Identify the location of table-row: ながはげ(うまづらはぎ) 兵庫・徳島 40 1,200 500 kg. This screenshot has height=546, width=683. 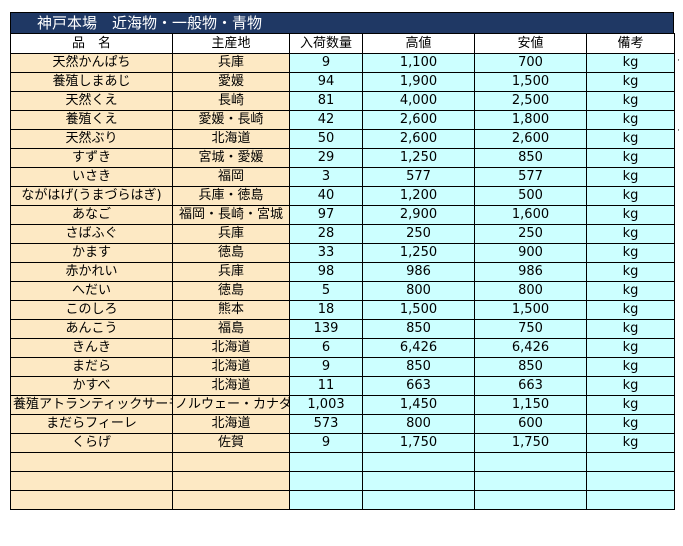
(342, 196).